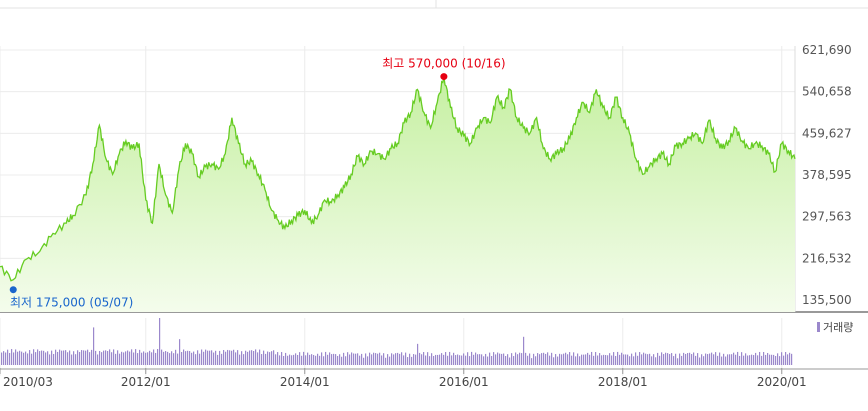  What do you see at coordinates (827, 50) in the screenshot?
I see `y-tick-label: 621,690` at bounding box center [827, 50].